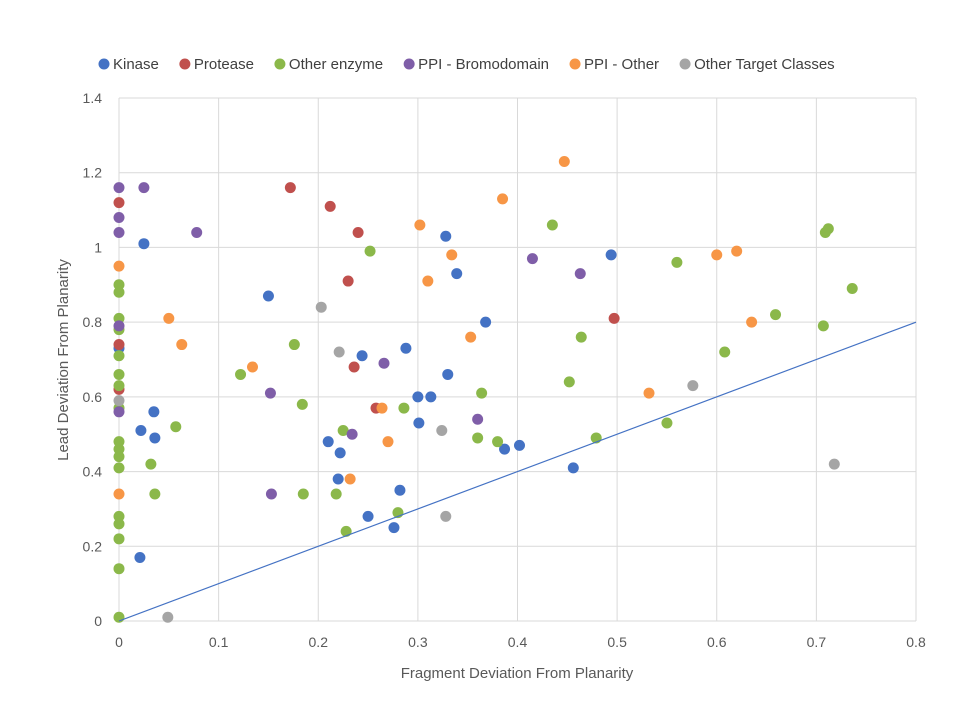  Describe the element at coordinates (63, 360) in the screenshot. I see `y-axis-title: Lead Deviation From Planarity` at that location.